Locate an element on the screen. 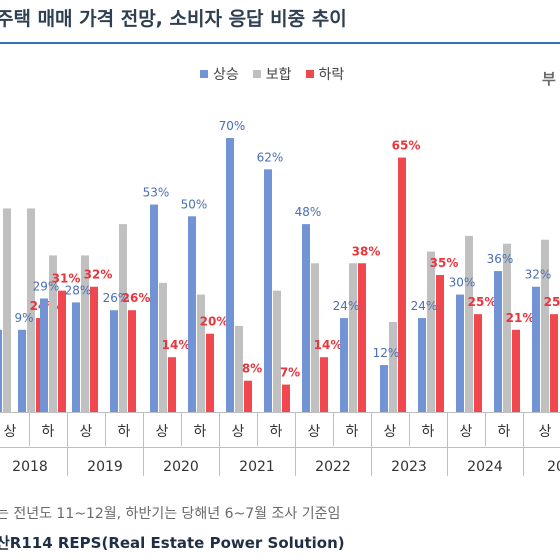  data-label-rise-2: 29% is located at coordinates (46, 286).